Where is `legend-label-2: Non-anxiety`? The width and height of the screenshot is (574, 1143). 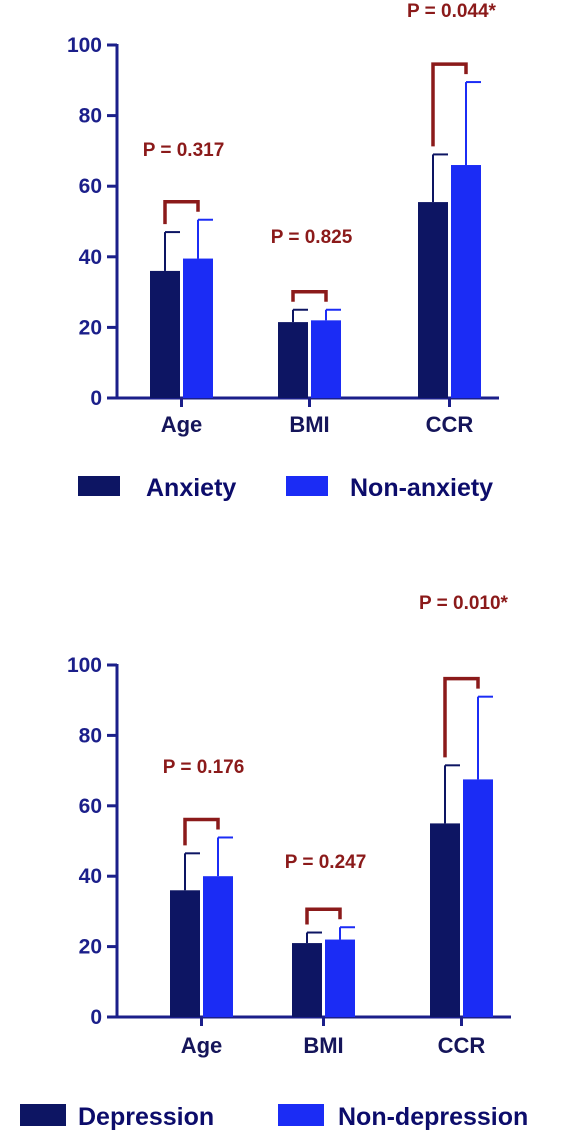 legend-label-2: Non-anxiety is located at coordinates (421, 488).